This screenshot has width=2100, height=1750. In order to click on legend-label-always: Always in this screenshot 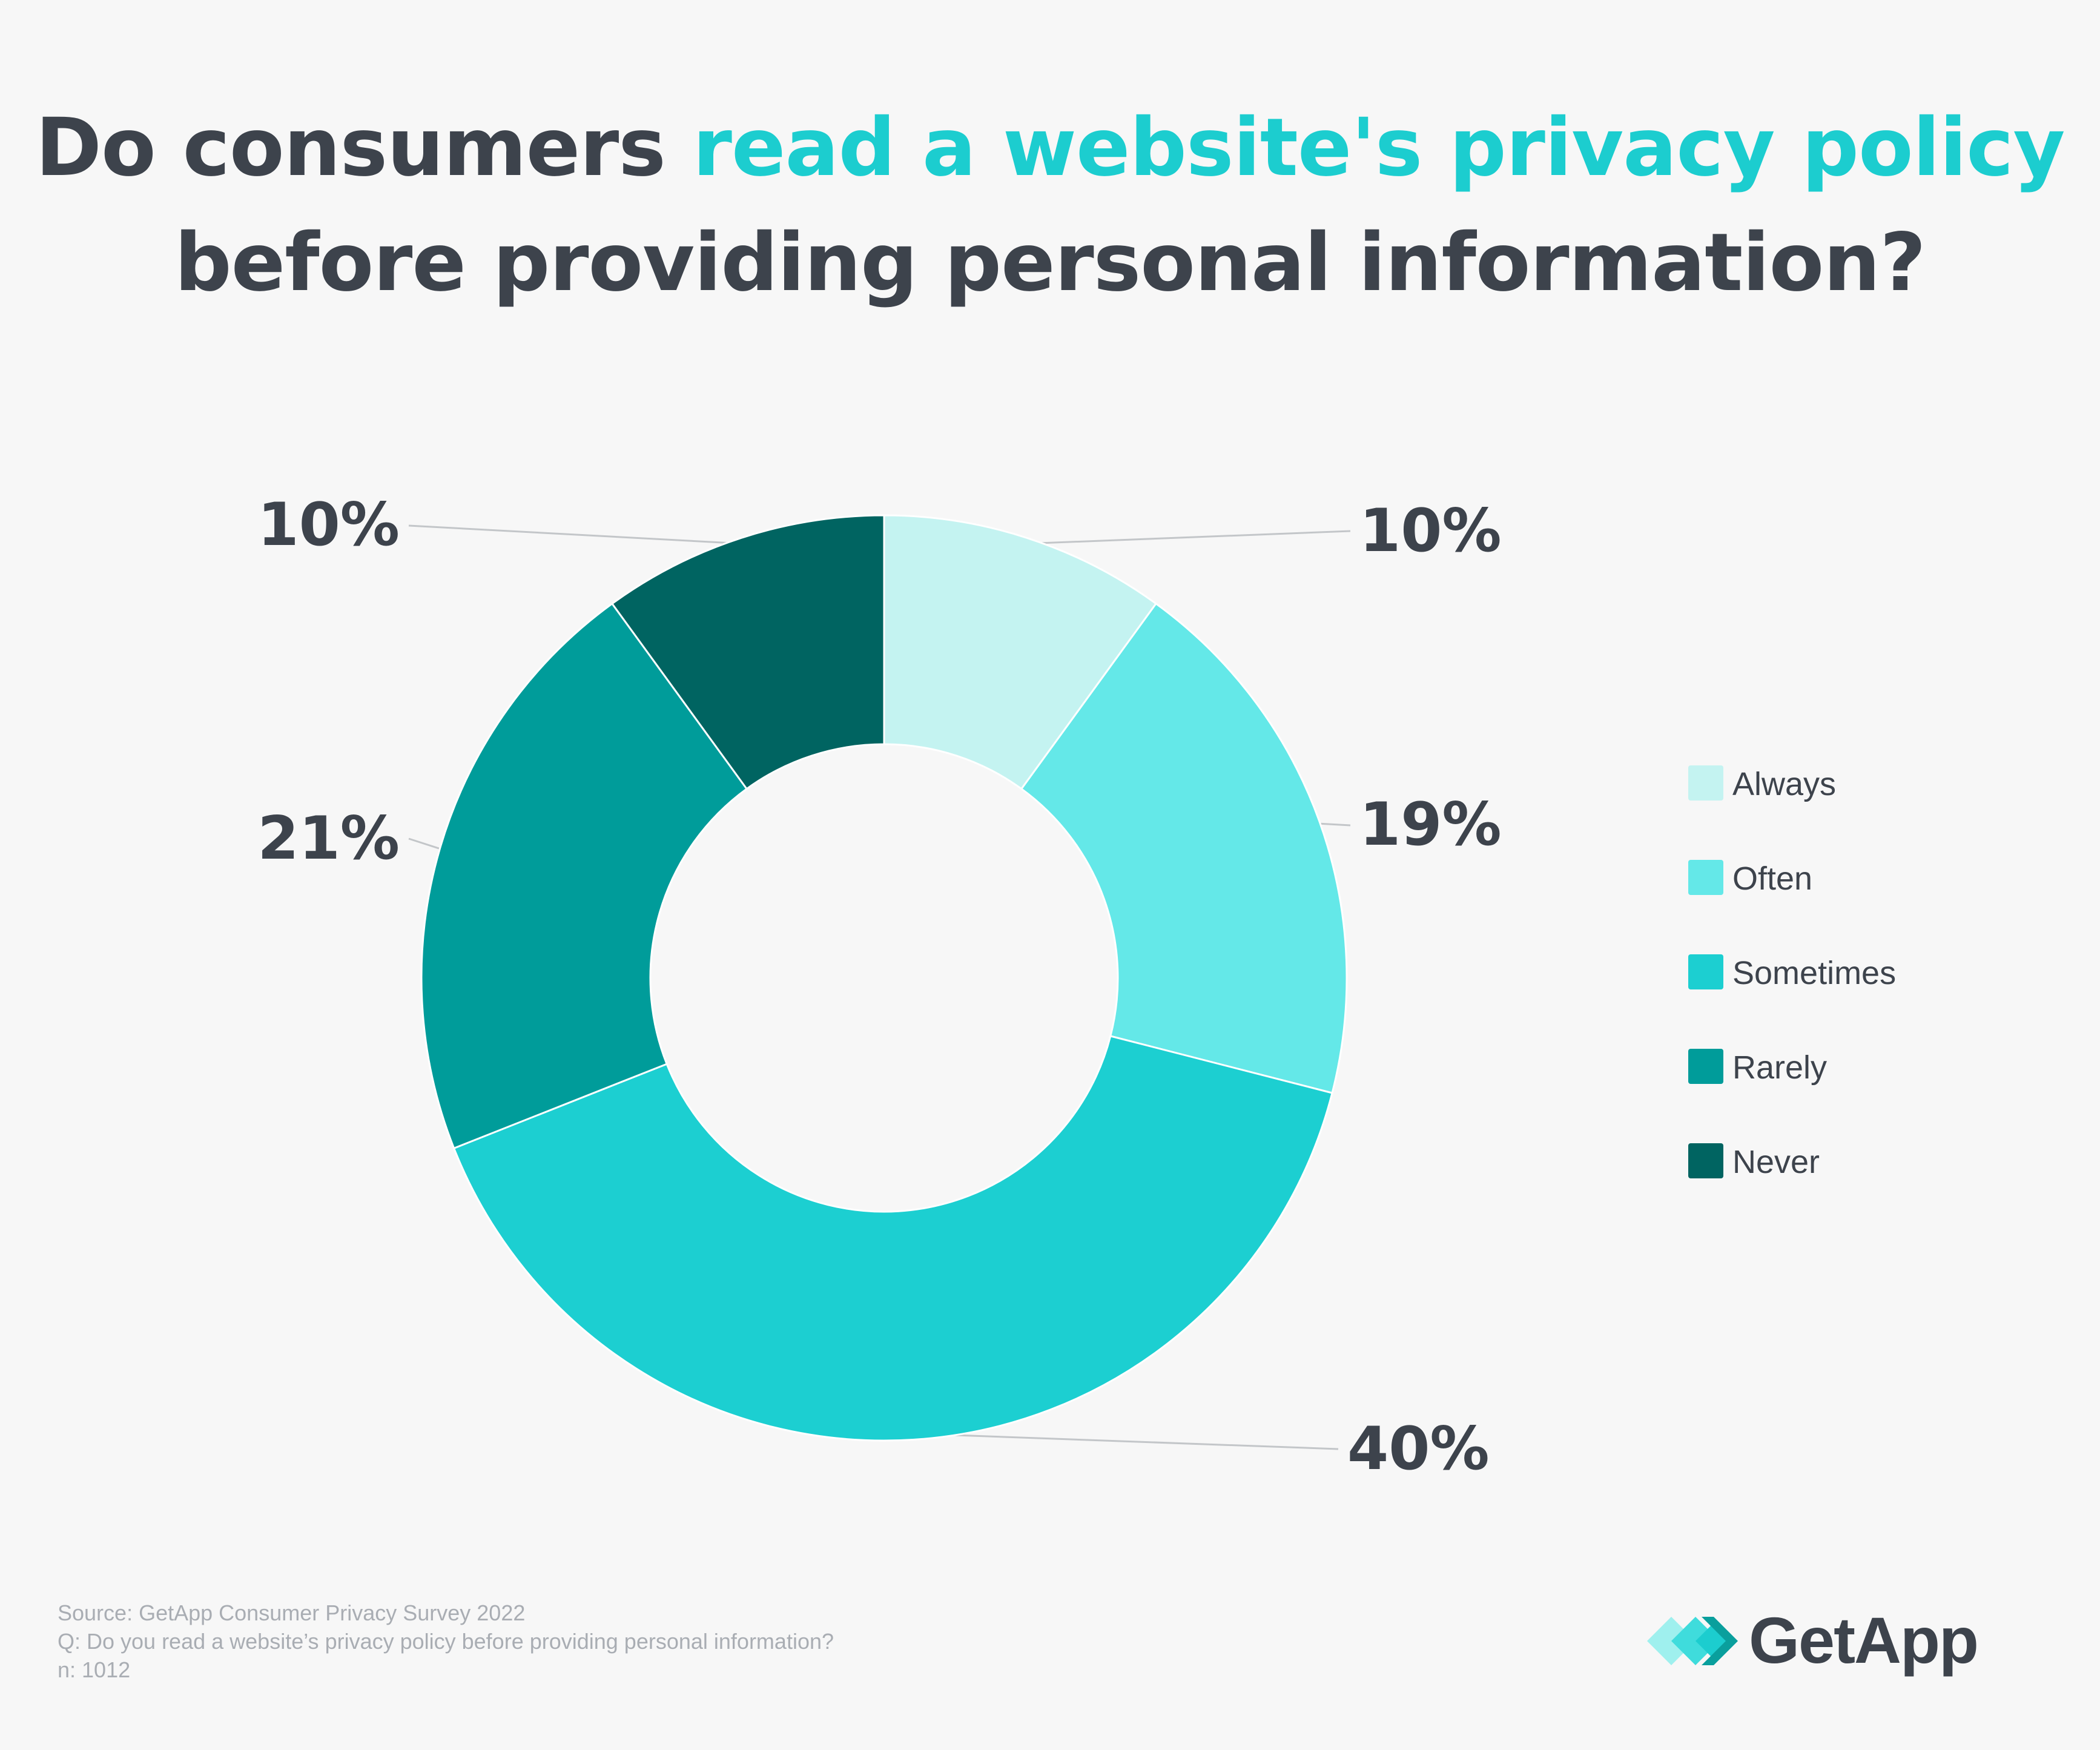, I will do `click(1784, 784)`.